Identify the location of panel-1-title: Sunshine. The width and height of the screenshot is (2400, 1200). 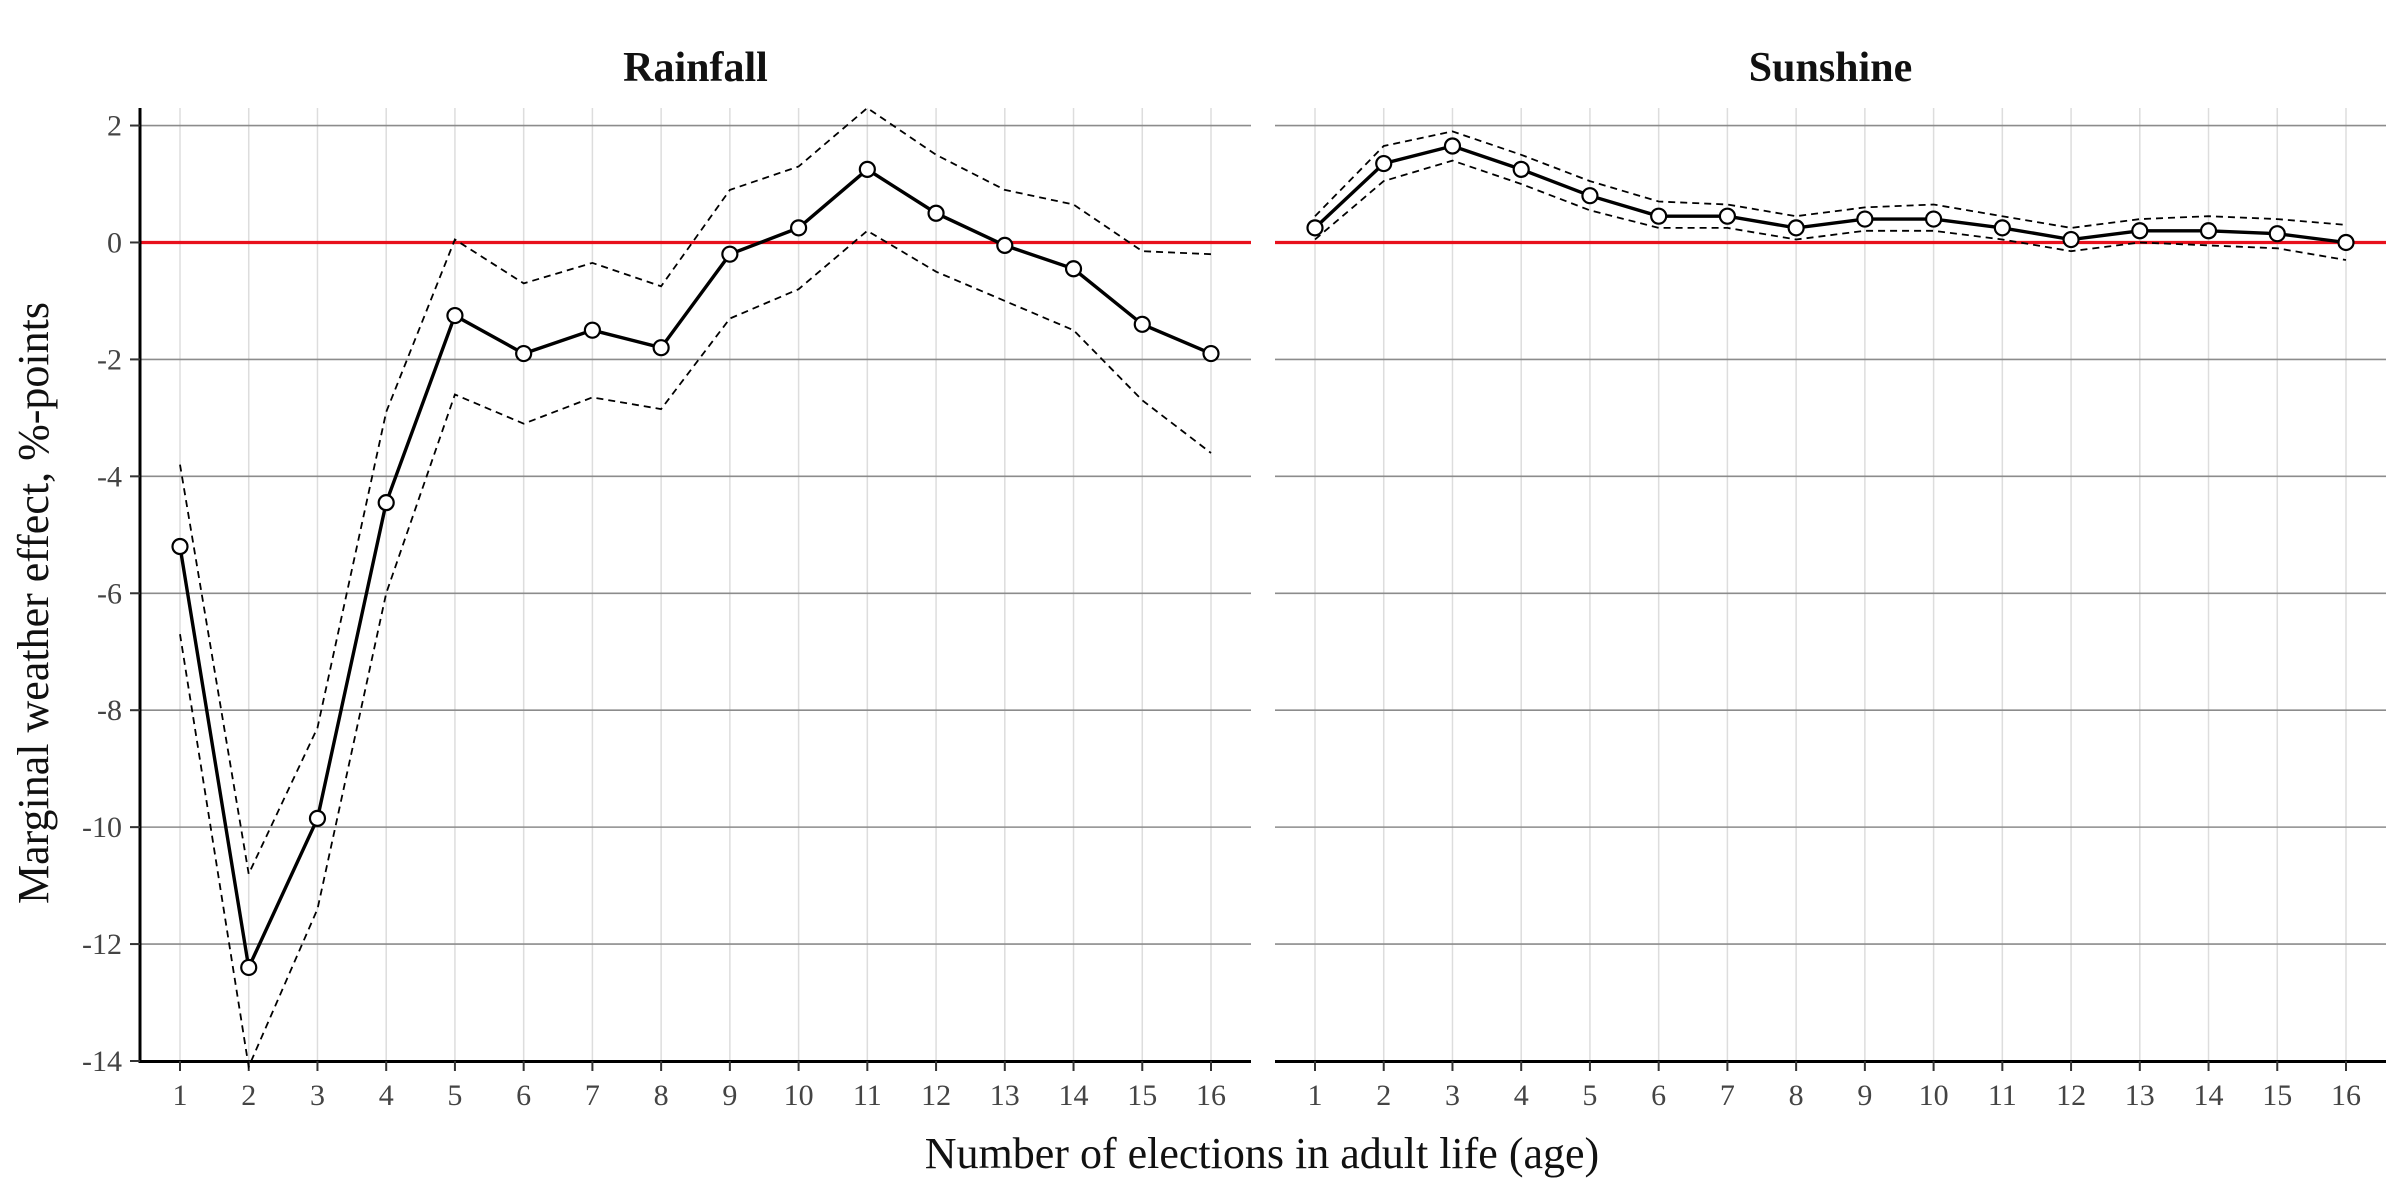
(1830, 68).